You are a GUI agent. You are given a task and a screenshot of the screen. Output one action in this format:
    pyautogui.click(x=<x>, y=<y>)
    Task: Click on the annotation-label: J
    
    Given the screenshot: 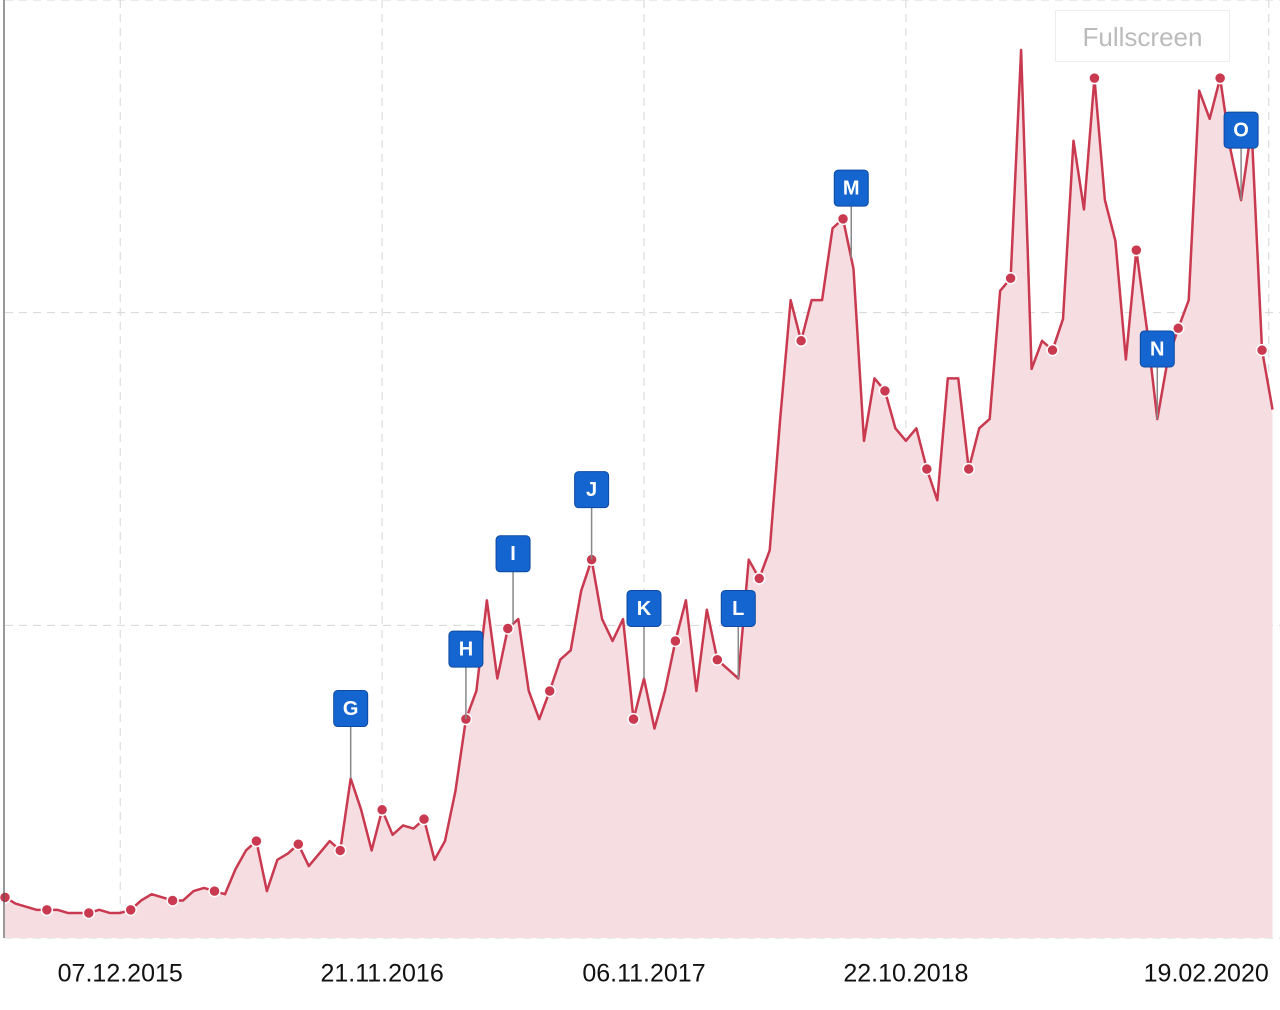 What is the action you would take?
    pyautogui.click(x=591, y=490)
    